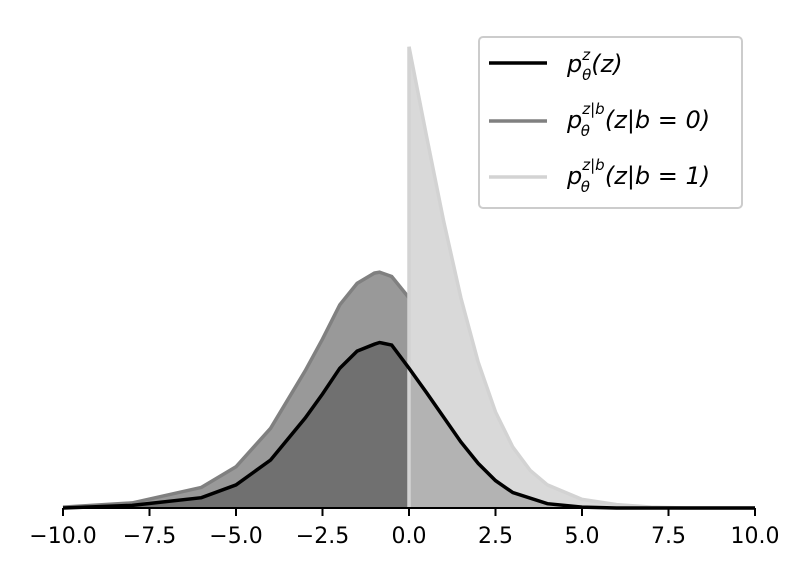  What do you see at coordinates (582, 438) in the screenshot?
I see `area-pz-right` at bounding box center [582, 438].